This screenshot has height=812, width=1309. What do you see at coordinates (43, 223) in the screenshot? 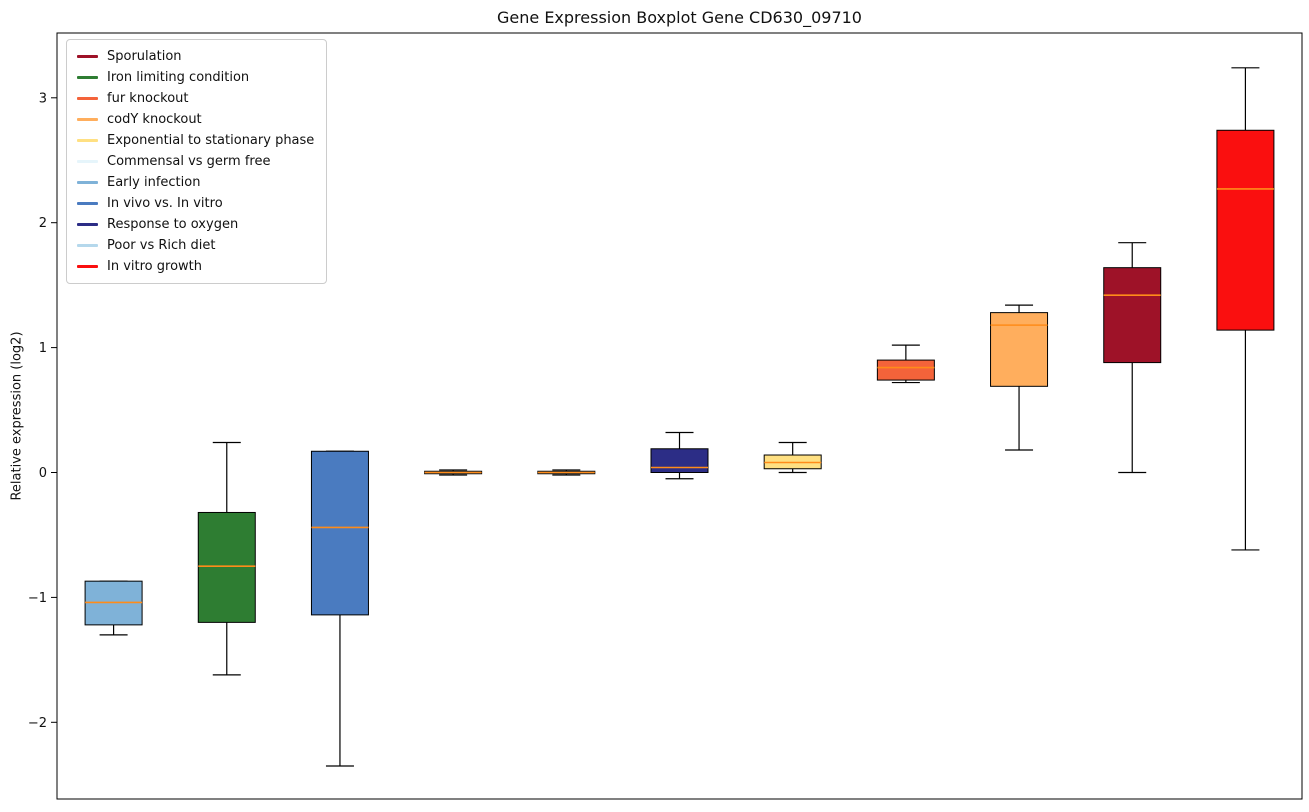
I see `y-tick-label: 2` at bounding box center [43, 223].